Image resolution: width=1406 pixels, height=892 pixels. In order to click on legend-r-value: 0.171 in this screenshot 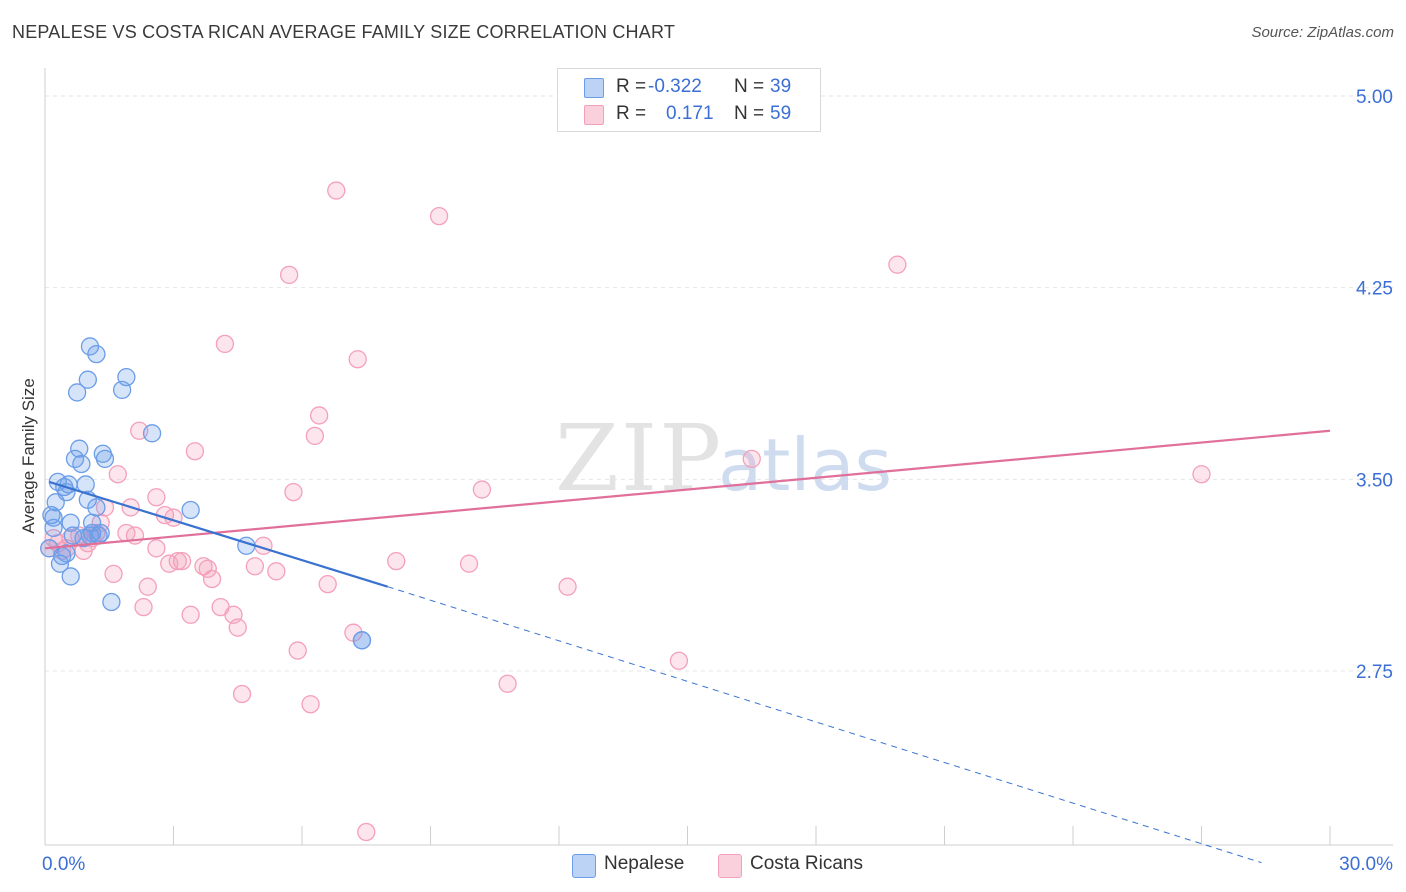, I will do `click(690, 113)`.